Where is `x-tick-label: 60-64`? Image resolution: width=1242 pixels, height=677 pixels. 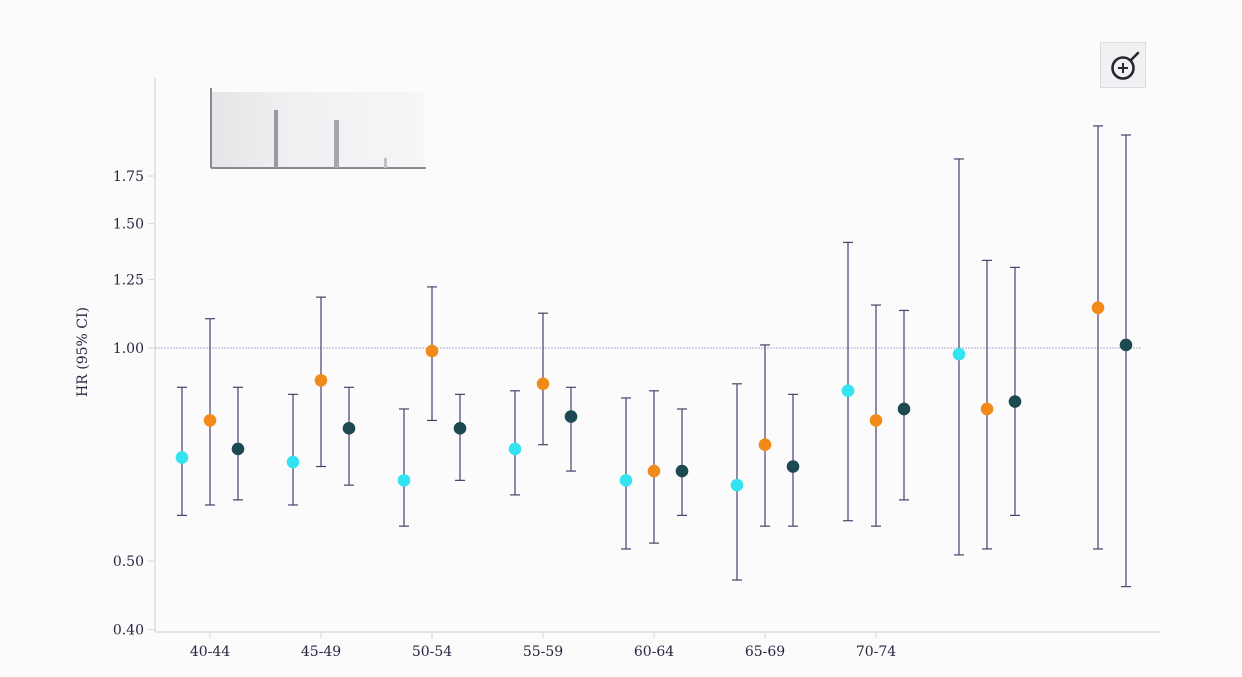
x-tick-label: 60-64 is located at coordinates (654, 652).